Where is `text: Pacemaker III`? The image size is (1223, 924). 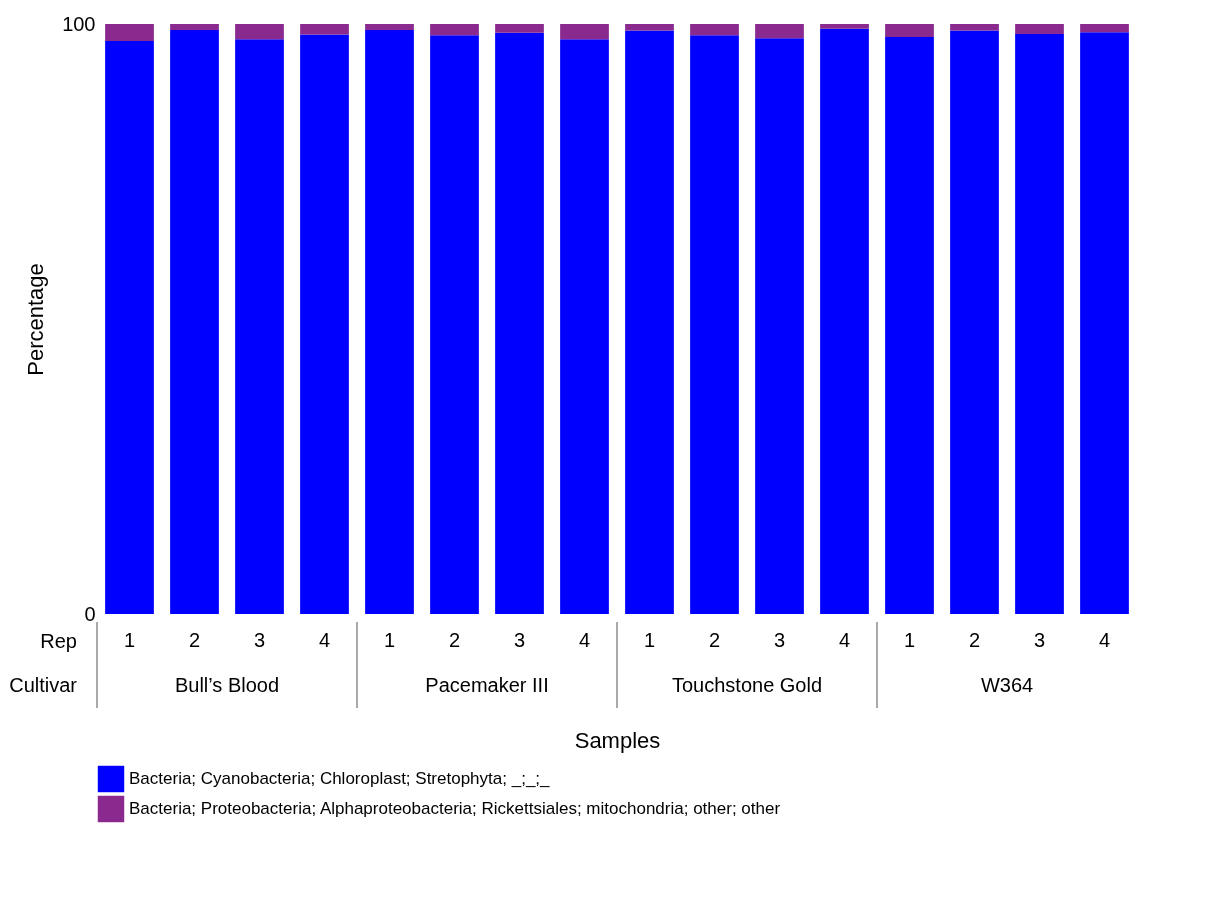
text: Pacemaker III is located at coordinates (487, 685).